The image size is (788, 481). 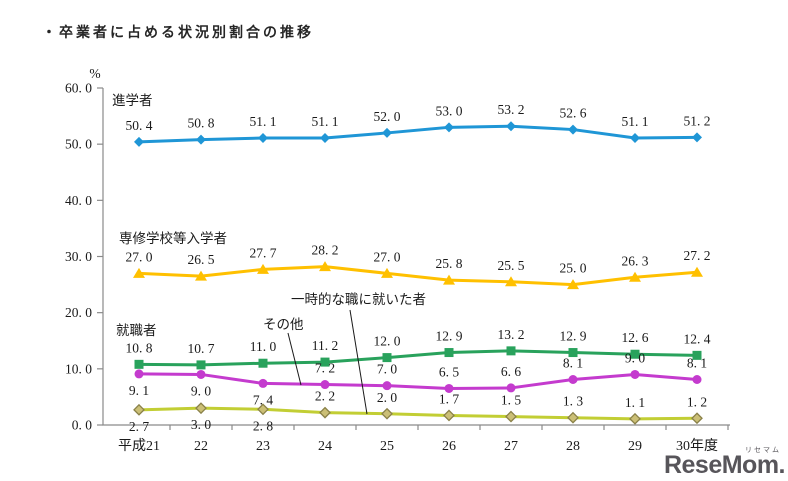 What do you see at coordinates (201, 446) in the screenshot?
I see `x-axis-label: 22` at bounding box center [201, 446].